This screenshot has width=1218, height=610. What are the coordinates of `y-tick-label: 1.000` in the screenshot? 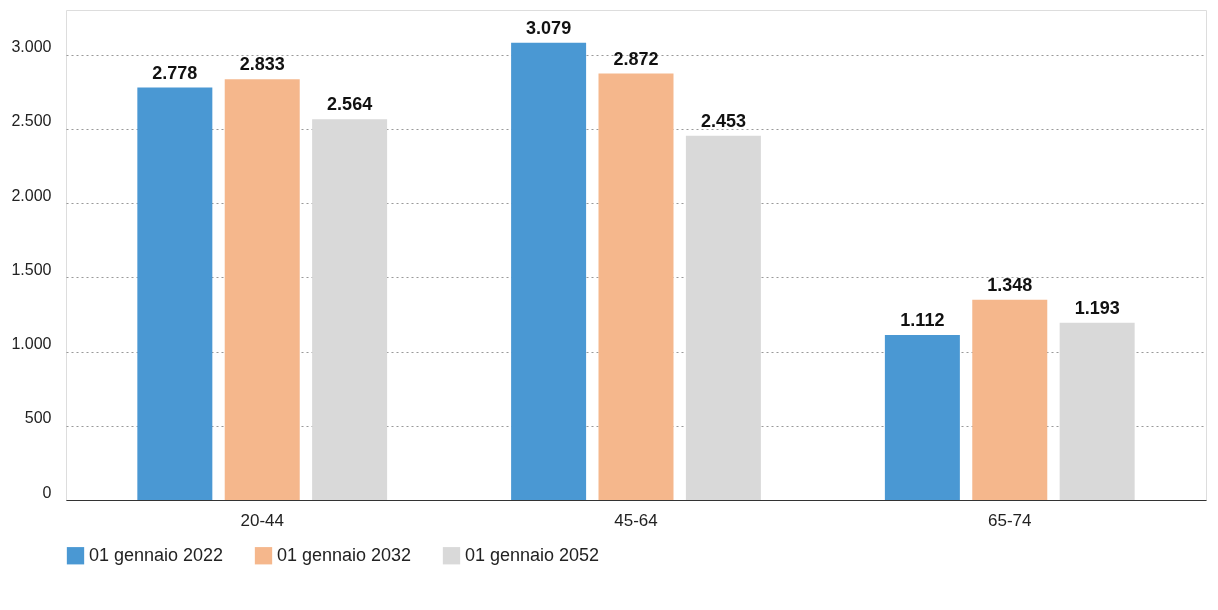 It's located at (31, 344).